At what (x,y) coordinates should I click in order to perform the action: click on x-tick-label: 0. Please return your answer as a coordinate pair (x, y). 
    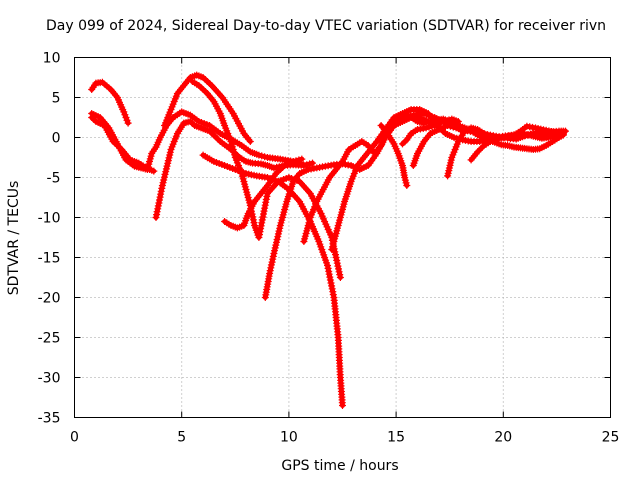
    Looking at the image, I should click on (74, 438).